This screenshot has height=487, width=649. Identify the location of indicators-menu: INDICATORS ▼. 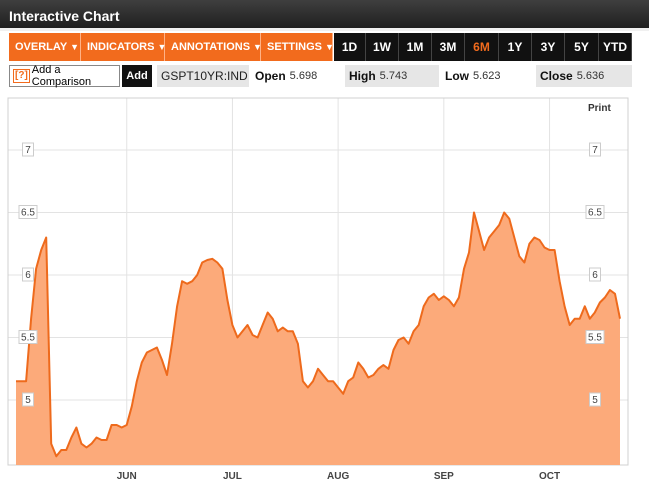
(124, 47).